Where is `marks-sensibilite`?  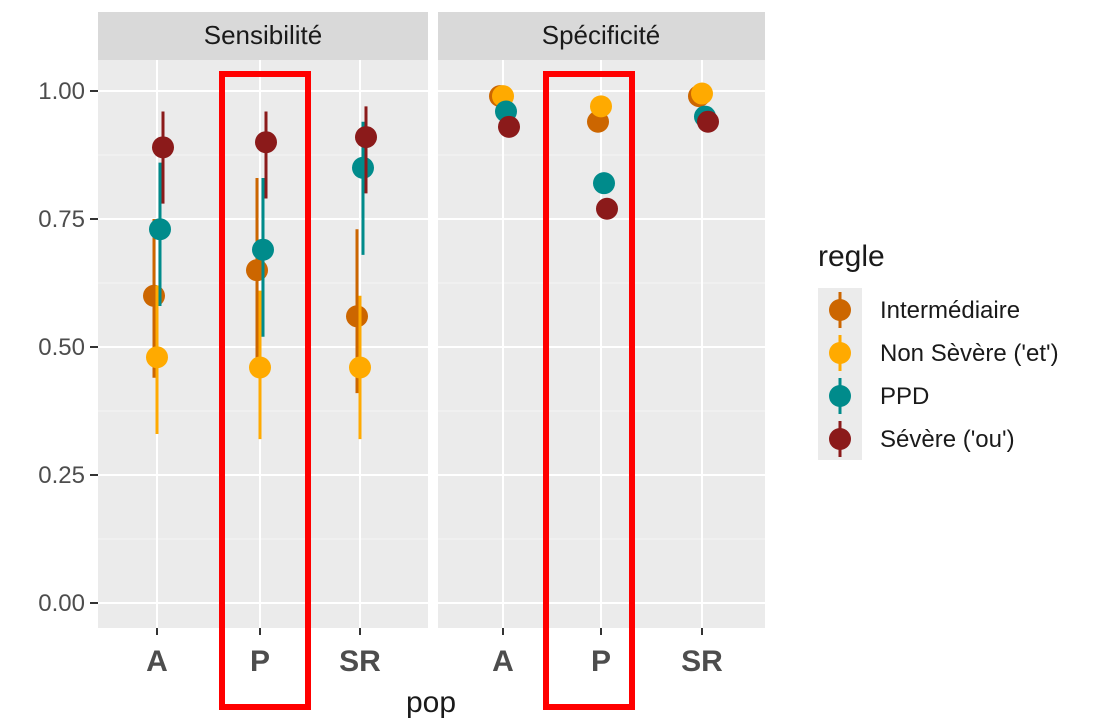
marks-sensibilite is located at coordinates (260, 273).